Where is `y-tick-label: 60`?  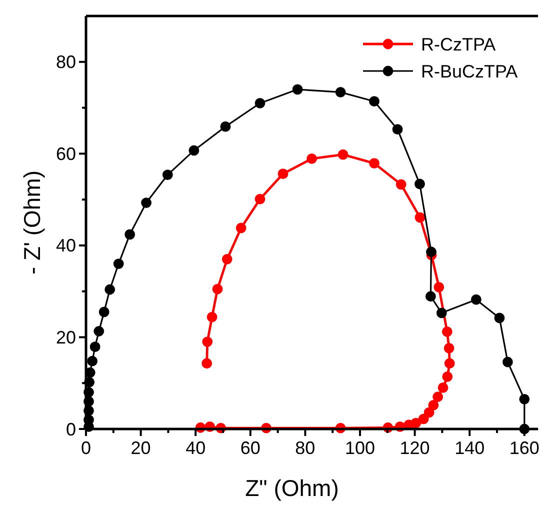
y-tick-label: 60 is located at coordinates (66, 154).